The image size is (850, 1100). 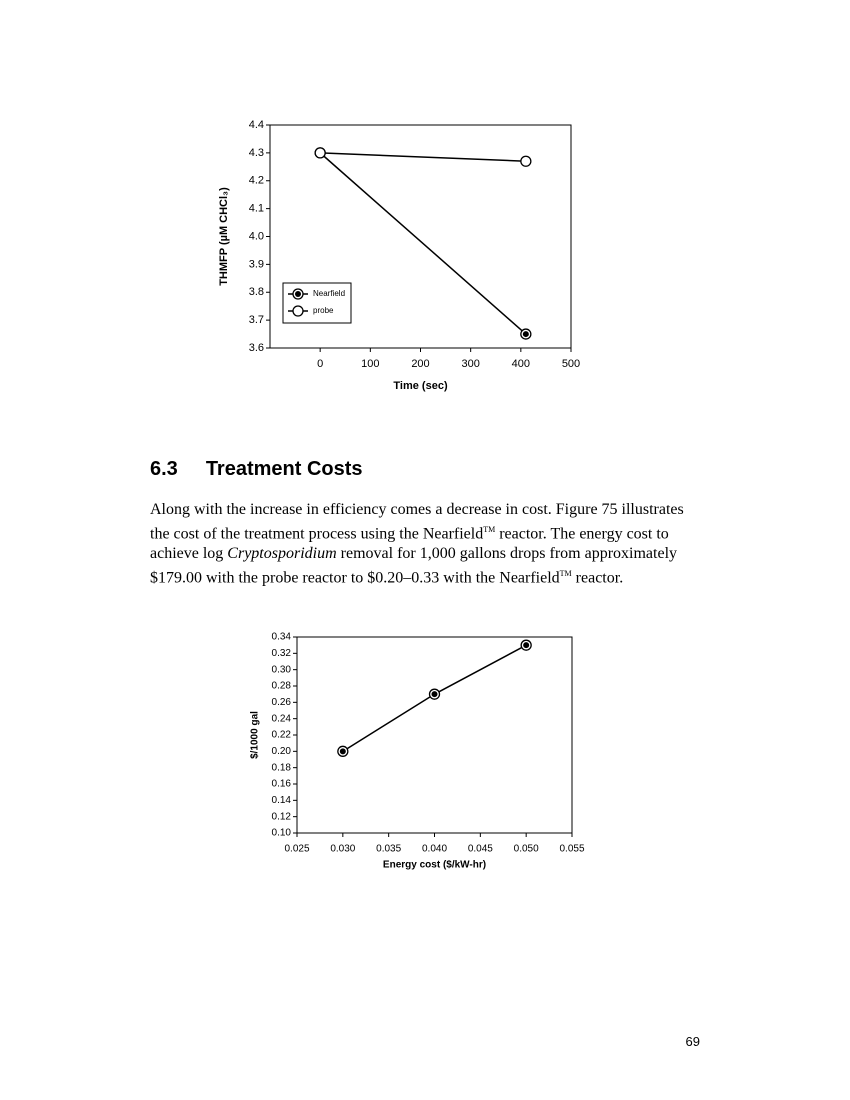 What do you see at coordinates (282, 702) in the screenshot?
I see `y-tick-label: 0.26` at bounding box center [282, 702].